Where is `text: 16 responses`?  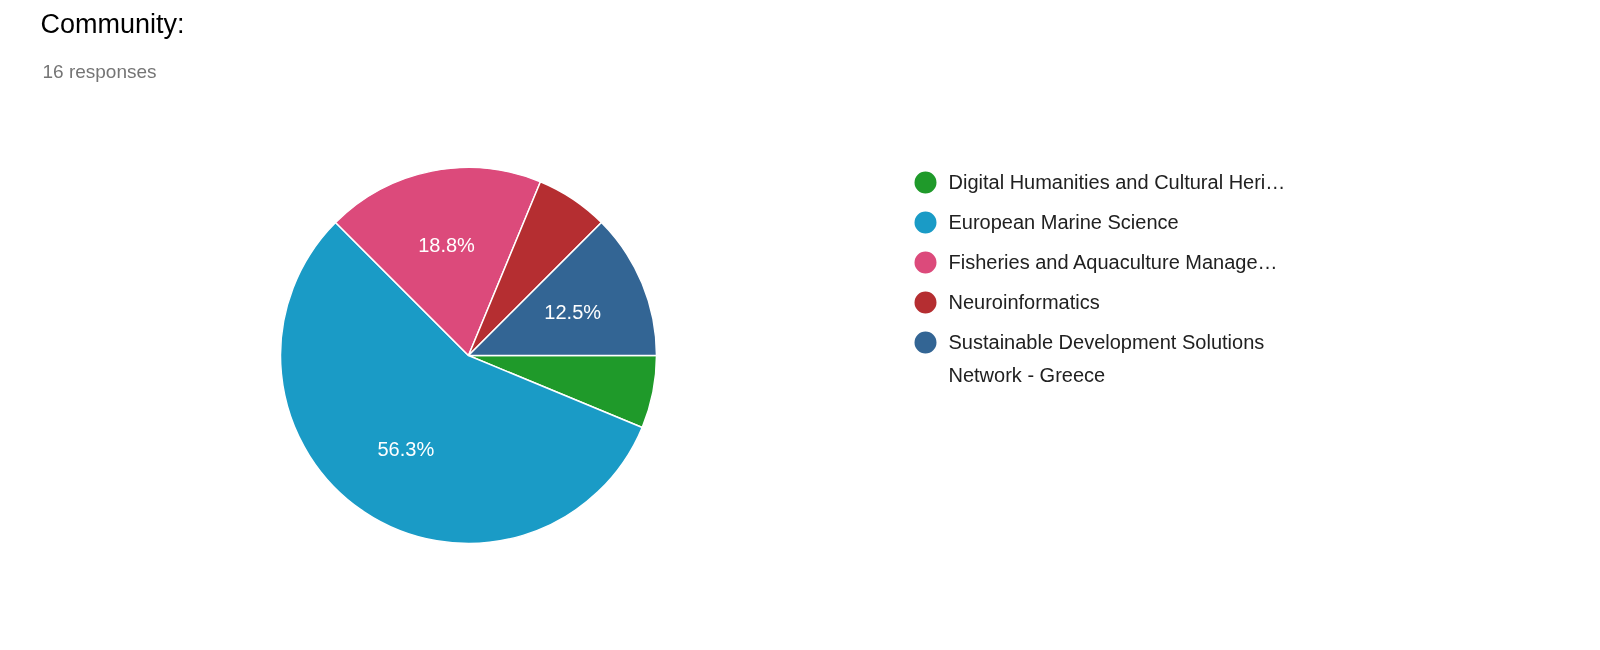
text: 16 responses is located at coordinates (99, 71).